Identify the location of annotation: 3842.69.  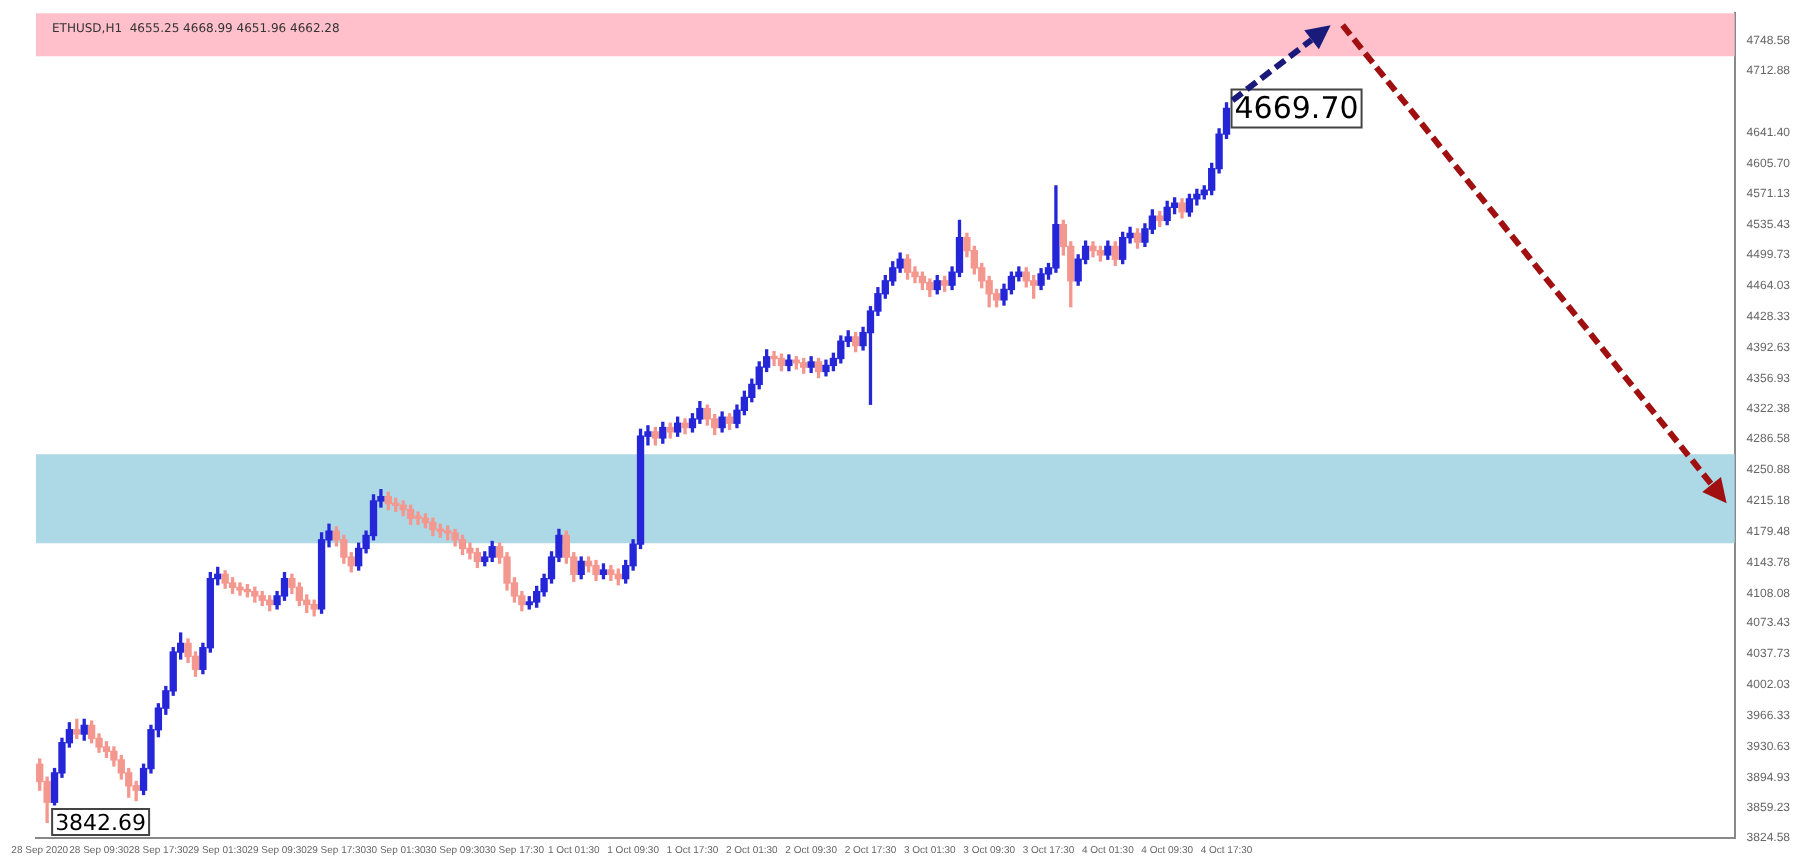
(101, 822).